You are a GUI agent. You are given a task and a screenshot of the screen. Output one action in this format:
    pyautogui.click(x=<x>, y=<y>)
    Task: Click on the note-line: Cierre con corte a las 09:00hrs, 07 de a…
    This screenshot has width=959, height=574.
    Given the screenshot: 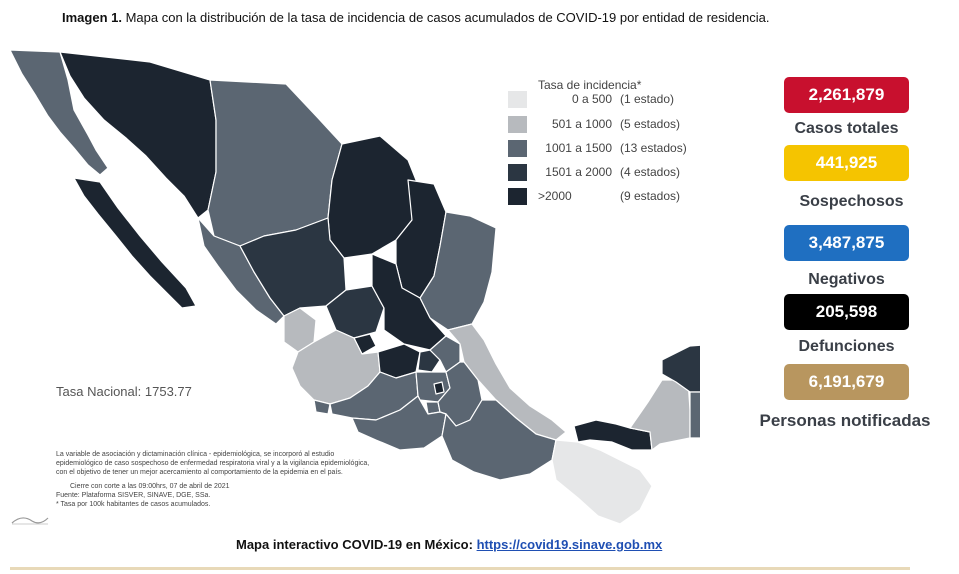 What is the action you would take?
    pyautogui.click(x=150, y=486)
    